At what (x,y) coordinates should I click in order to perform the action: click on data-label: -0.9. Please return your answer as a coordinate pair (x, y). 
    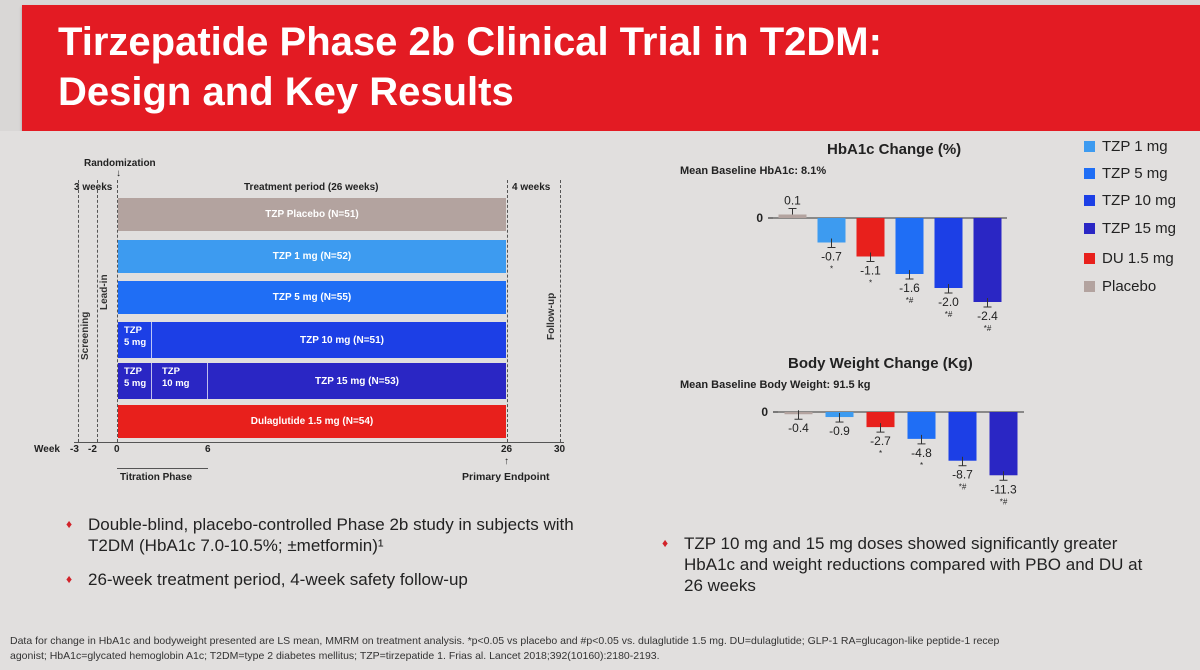
    Looking at the image, I should click on (839, 431).